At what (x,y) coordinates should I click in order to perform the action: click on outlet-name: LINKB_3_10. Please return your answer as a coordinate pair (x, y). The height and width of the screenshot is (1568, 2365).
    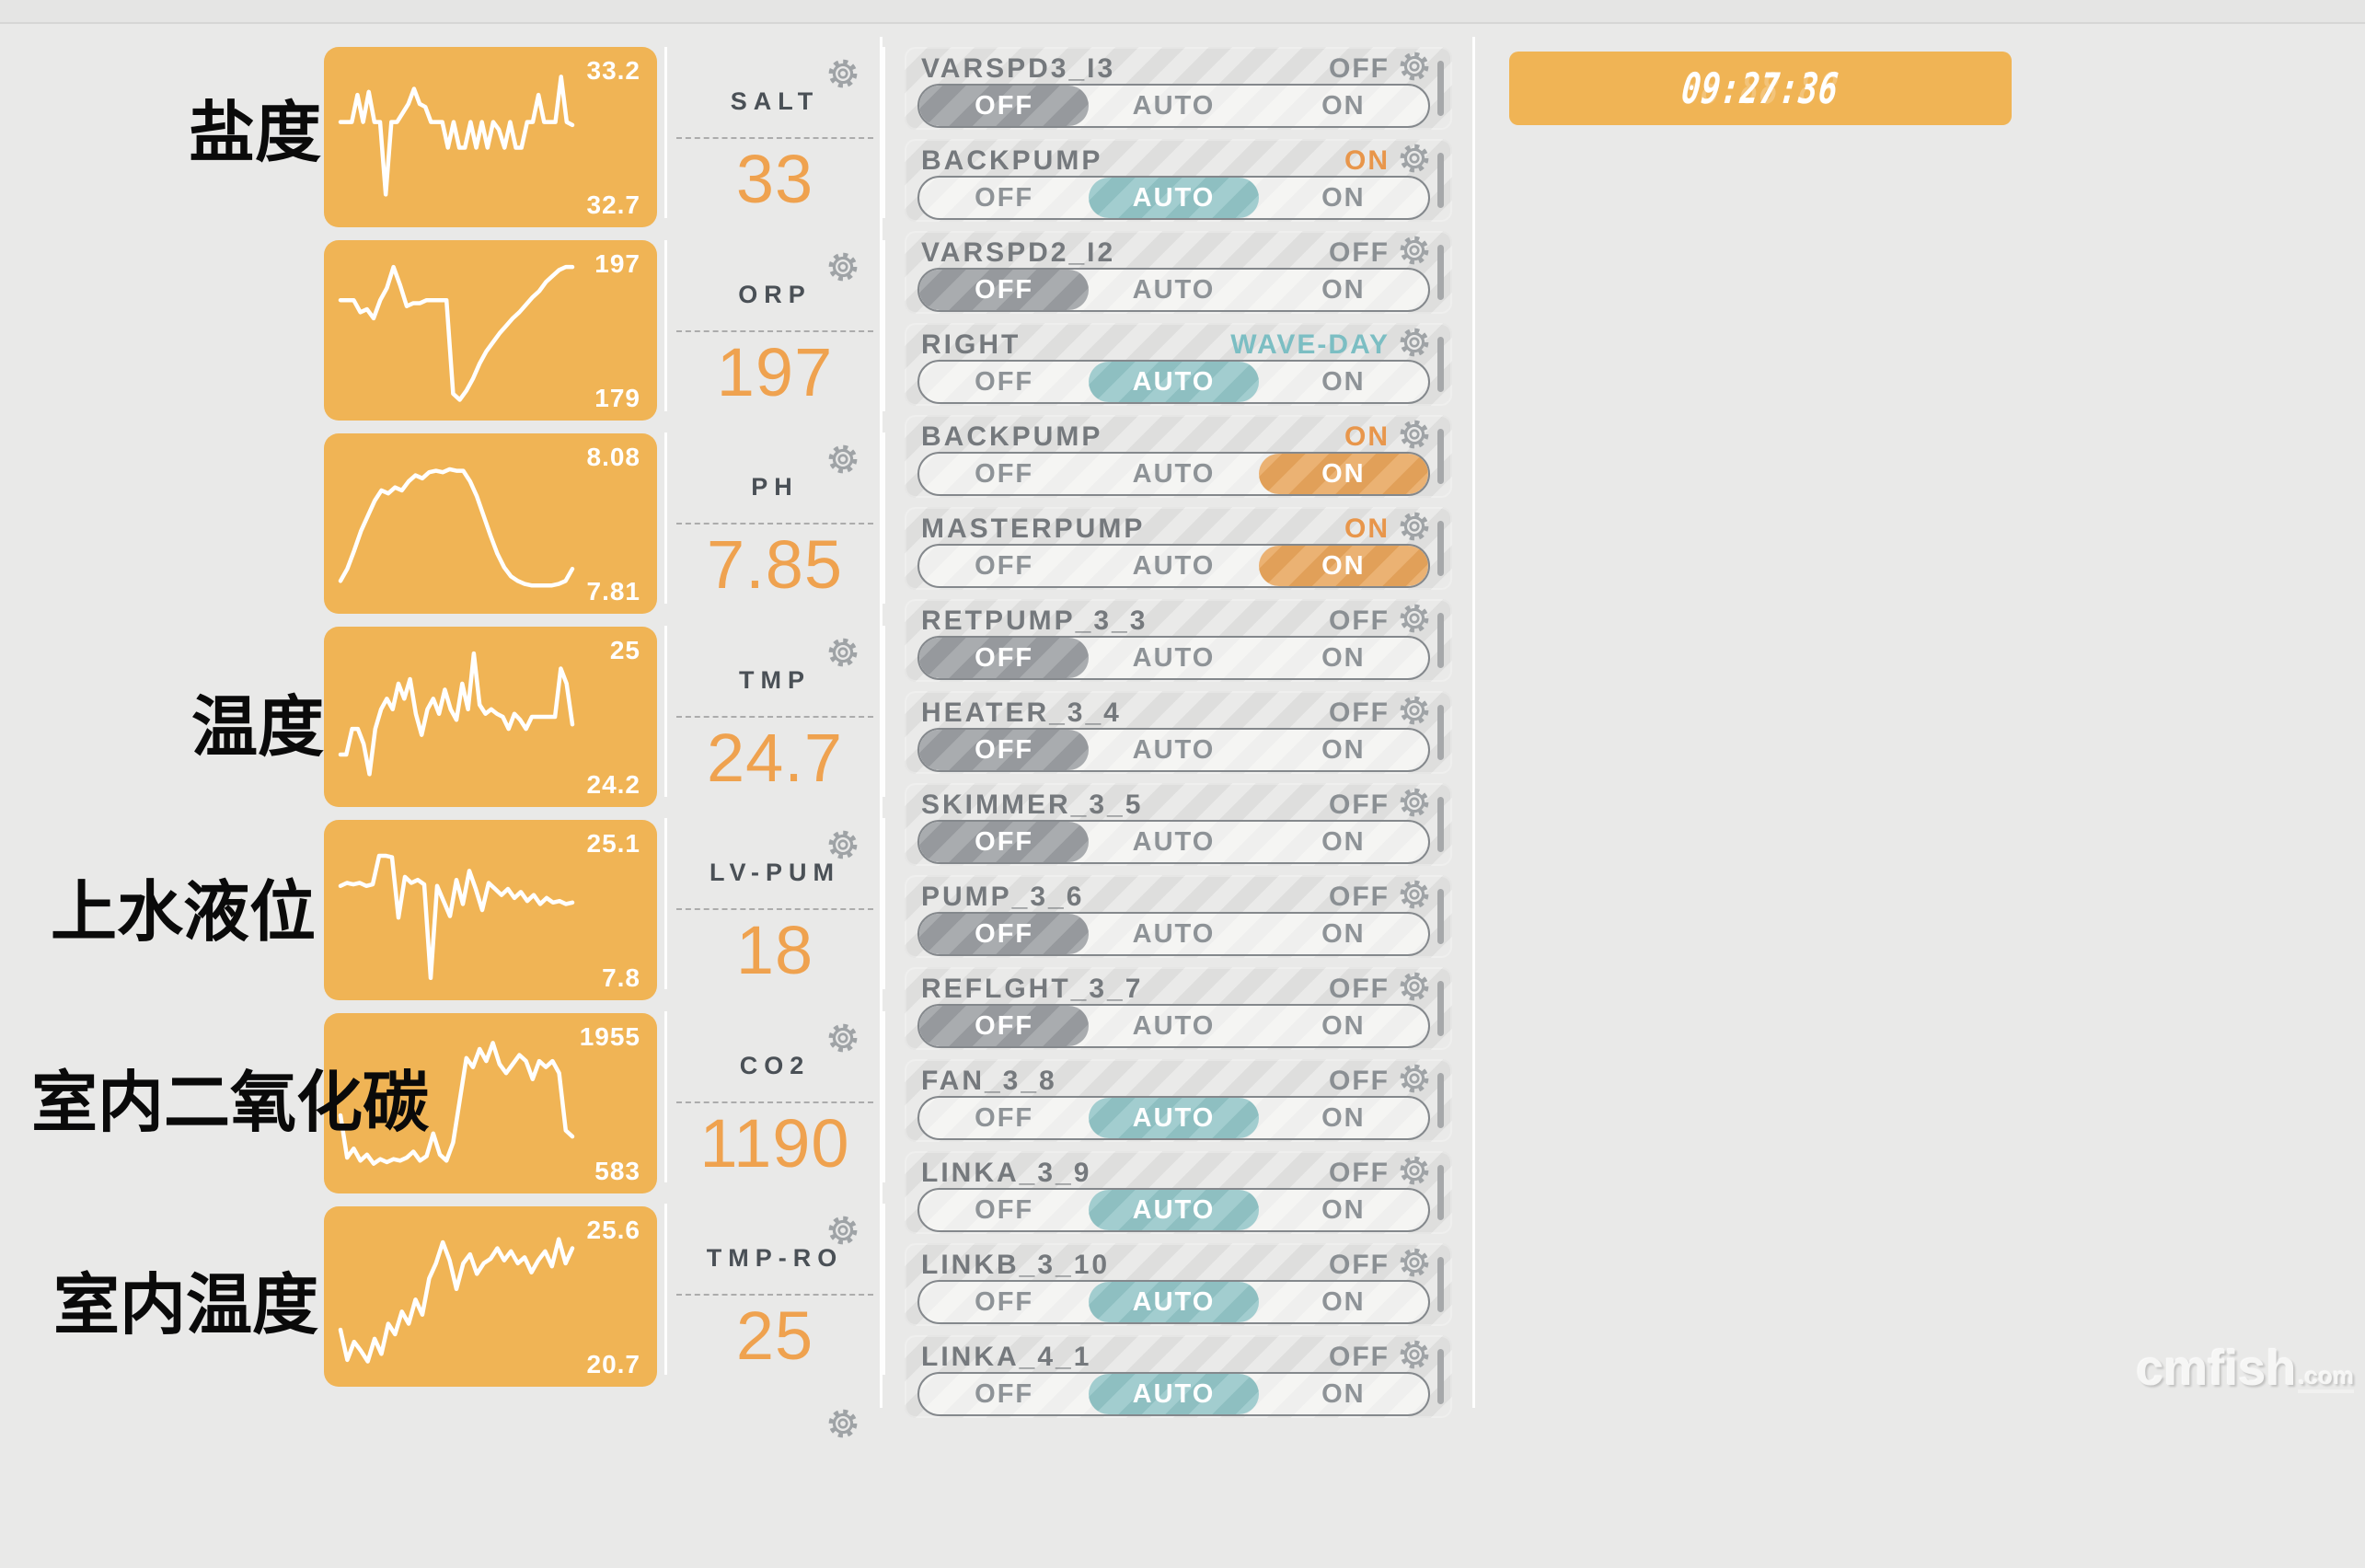
    Looking at the image, I should click on (1016, 1265).